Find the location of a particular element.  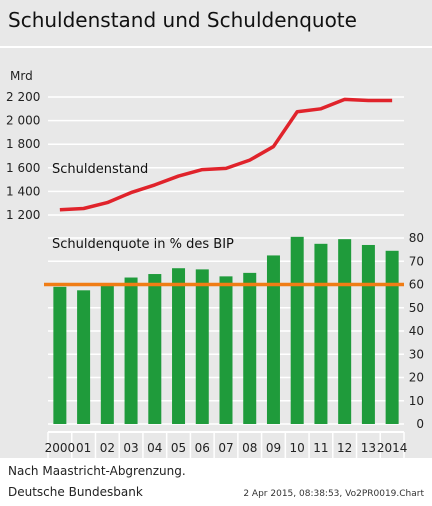

top-y-tick-label: 2 000 is located at coordinates (23, 121).